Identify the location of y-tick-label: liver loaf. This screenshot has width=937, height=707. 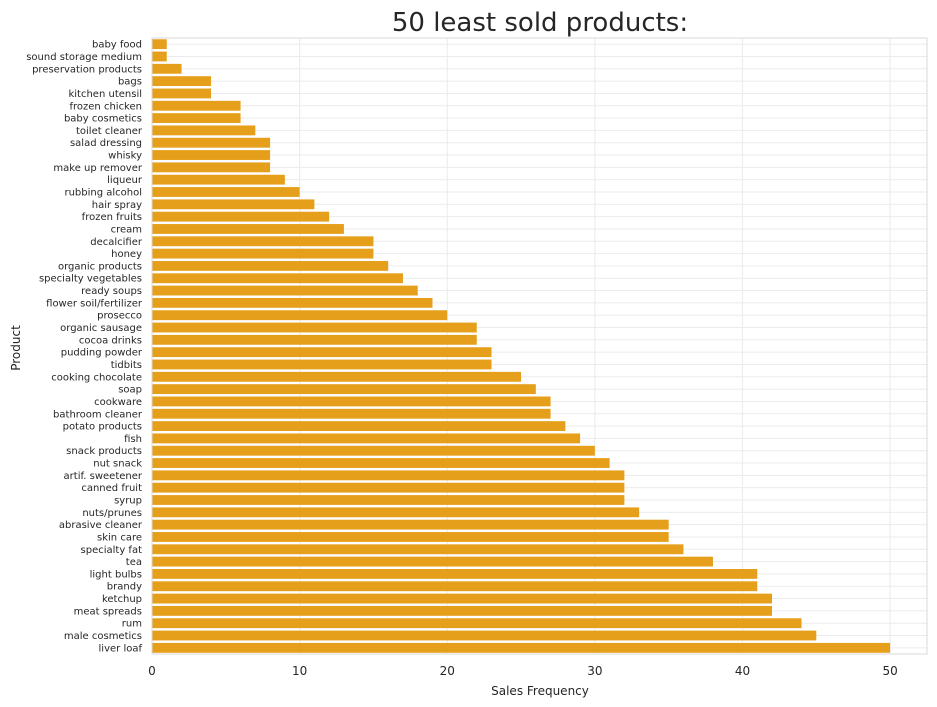
(121, 648).